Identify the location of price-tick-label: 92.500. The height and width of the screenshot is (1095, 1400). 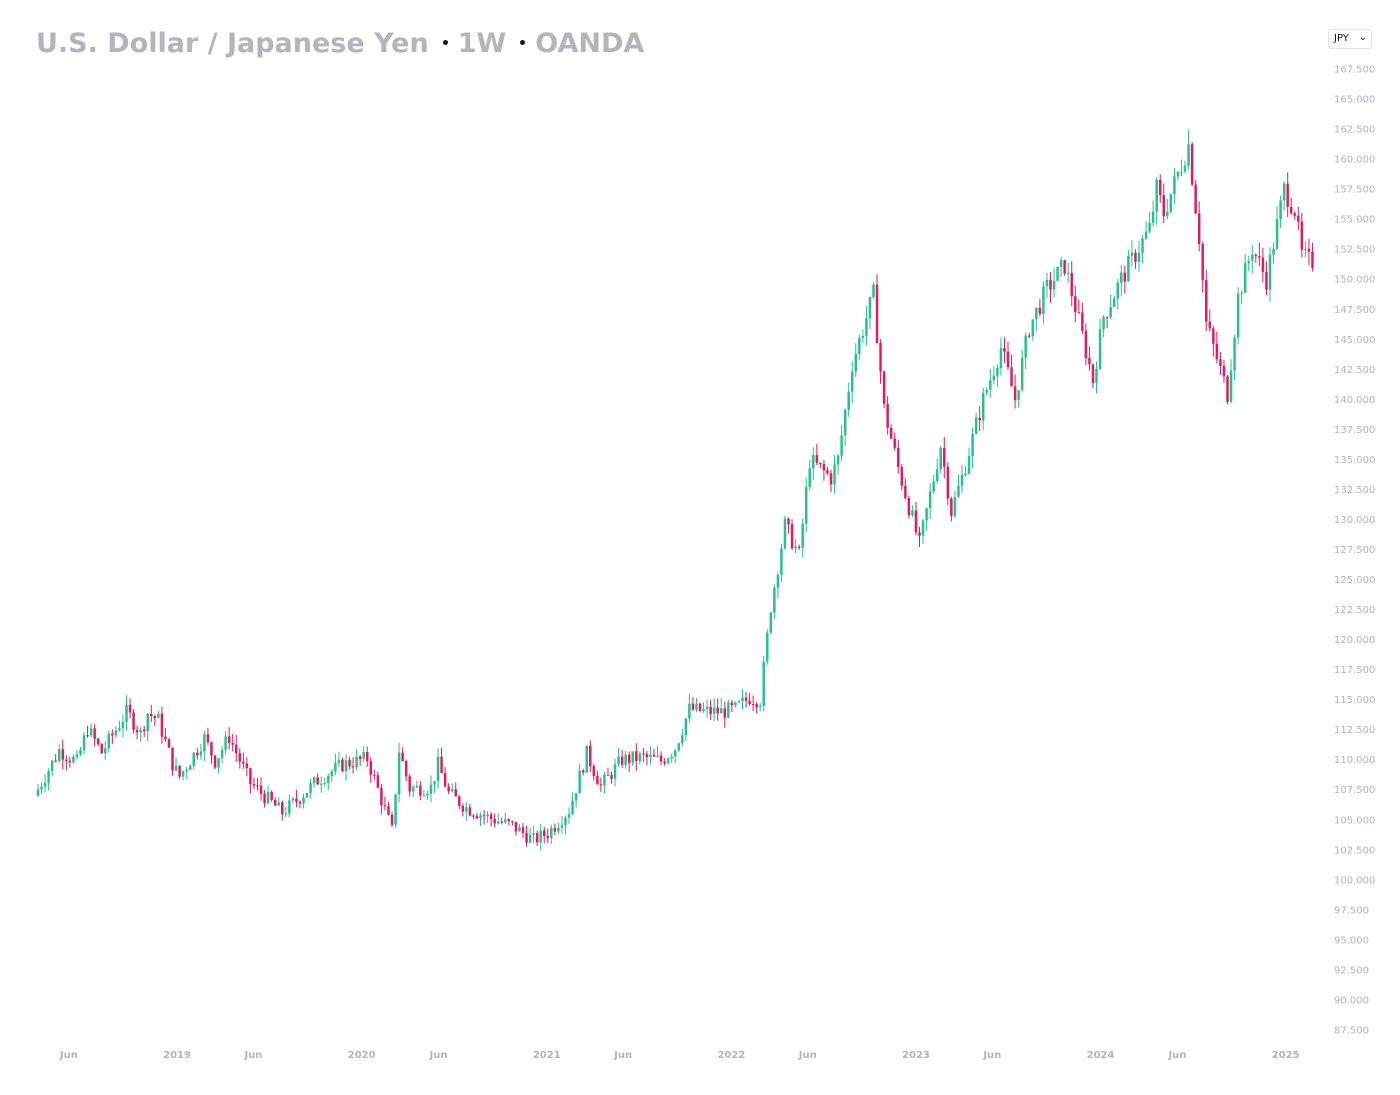
(1351, 970).